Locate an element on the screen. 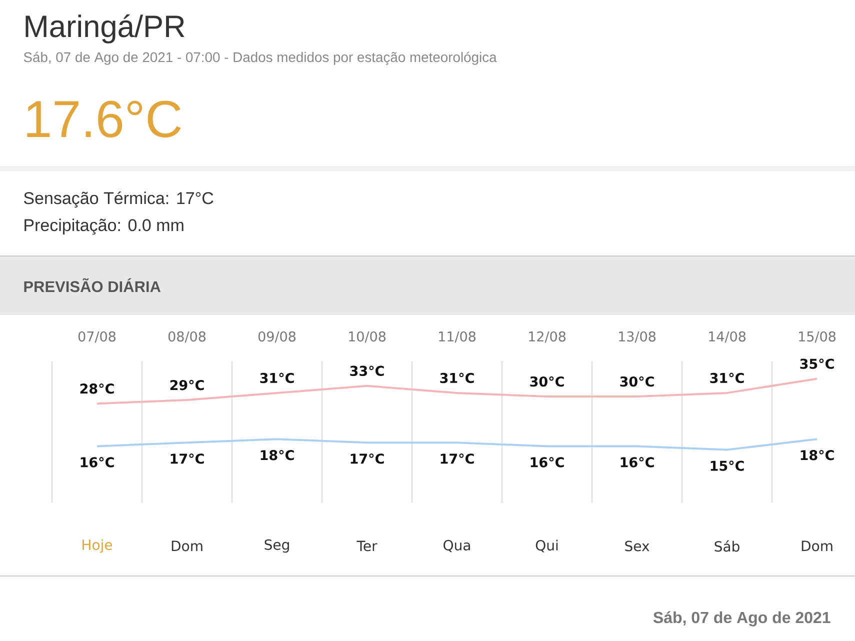 This screenshot has width=855, height=641. x-tick-label: 11/08 is located at coordinates (457, 337).